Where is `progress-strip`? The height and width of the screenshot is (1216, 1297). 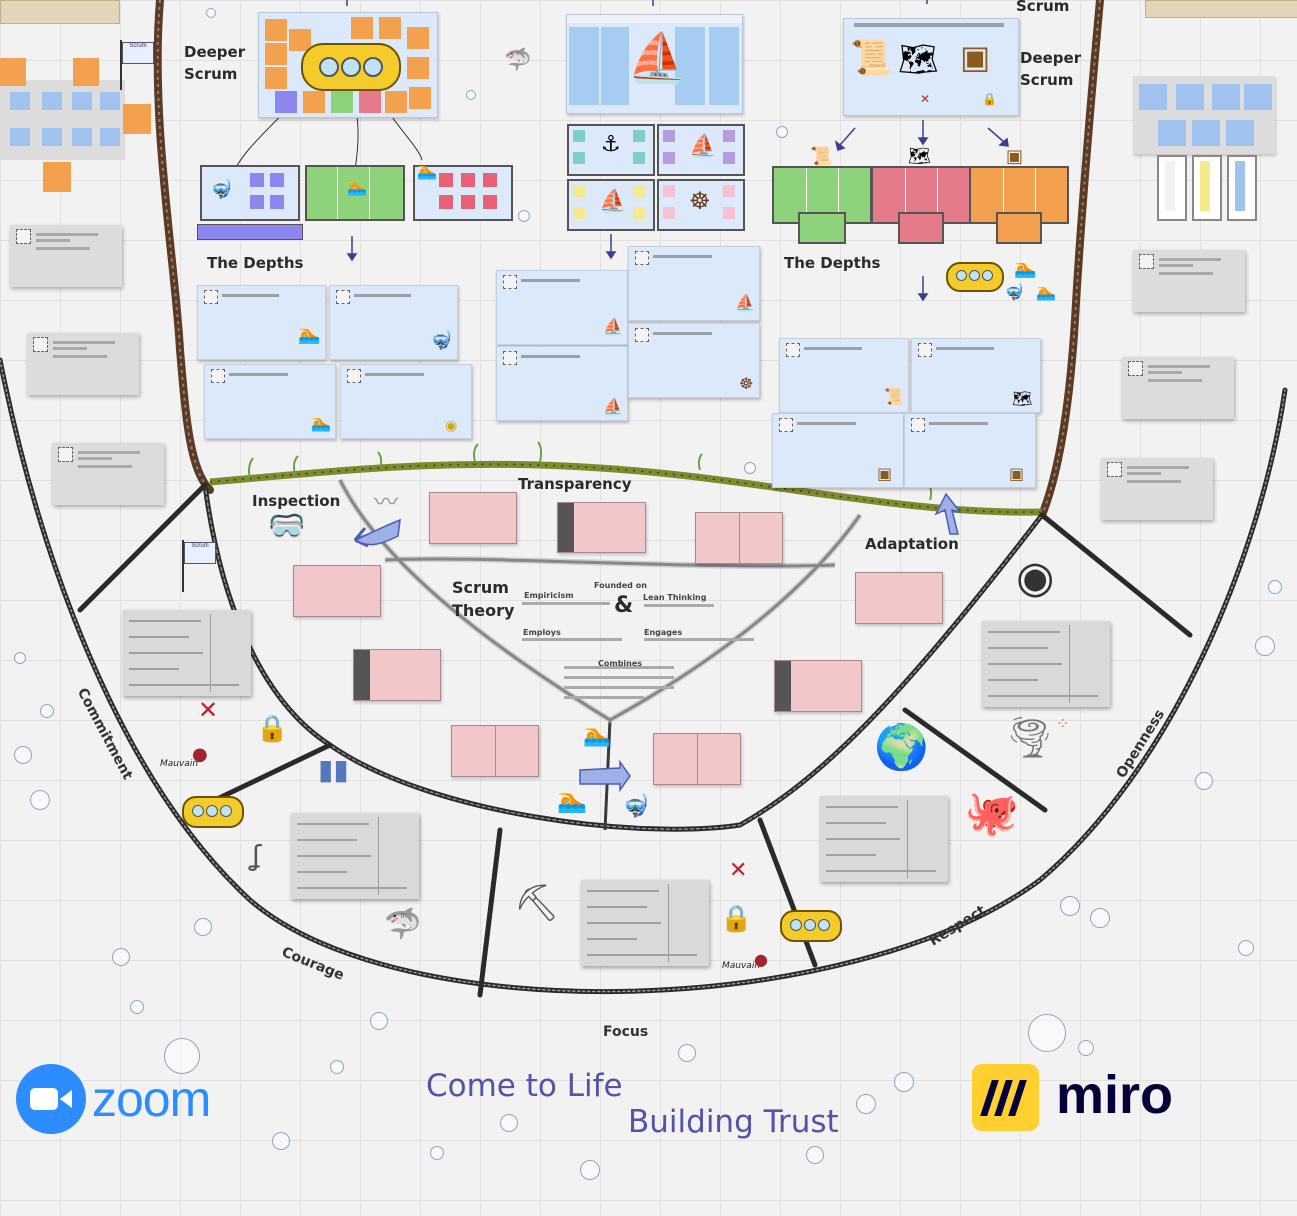
progress-strip is located at coordinates (250, 232).